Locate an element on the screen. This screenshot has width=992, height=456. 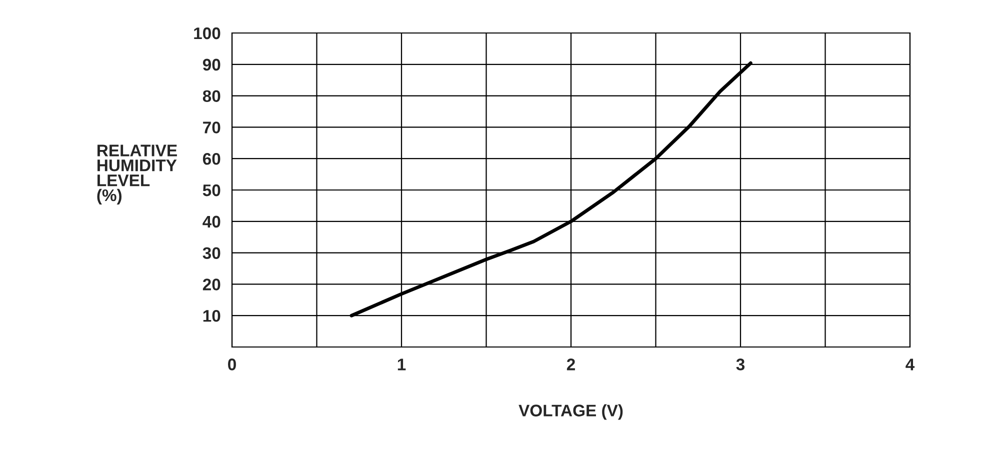
y-axis-title: RELATIVE HUMIDITY LEVEL (%) is located at coordinates (137, 174).